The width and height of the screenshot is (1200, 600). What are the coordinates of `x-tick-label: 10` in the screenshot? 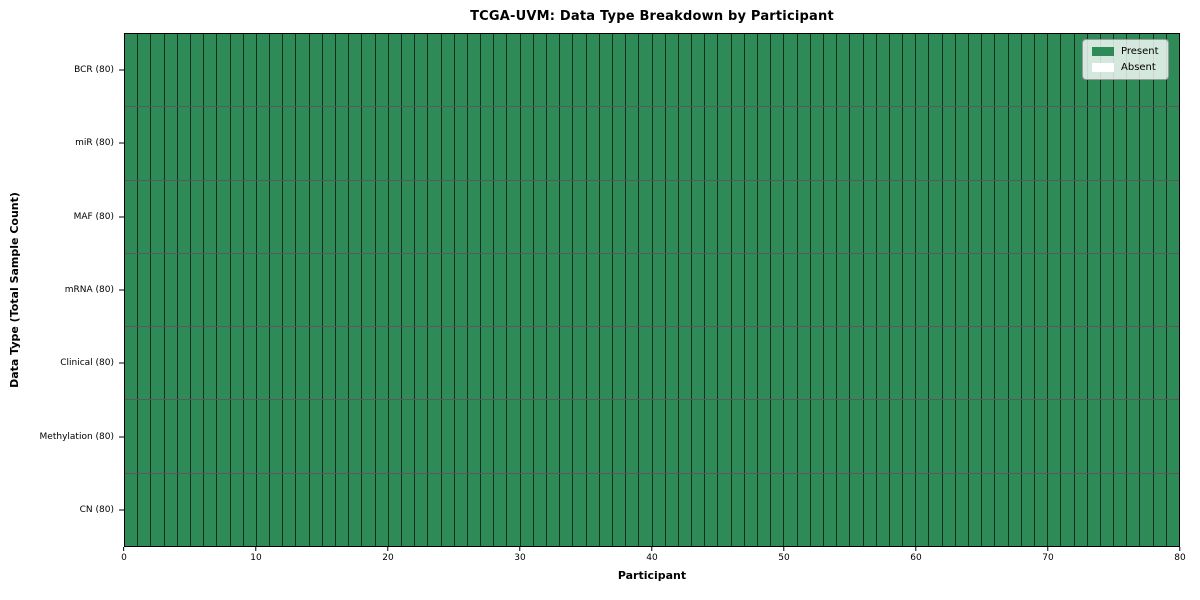 It's located at (256, 558).